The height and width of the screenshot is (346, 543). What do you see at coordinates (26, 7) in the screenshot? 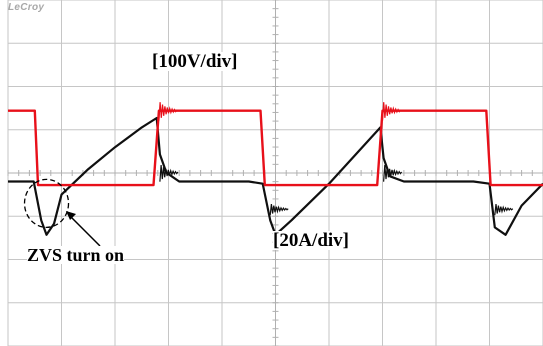
I see `scope-brand-logo: LeCroy` at bounding box center [26, 7].